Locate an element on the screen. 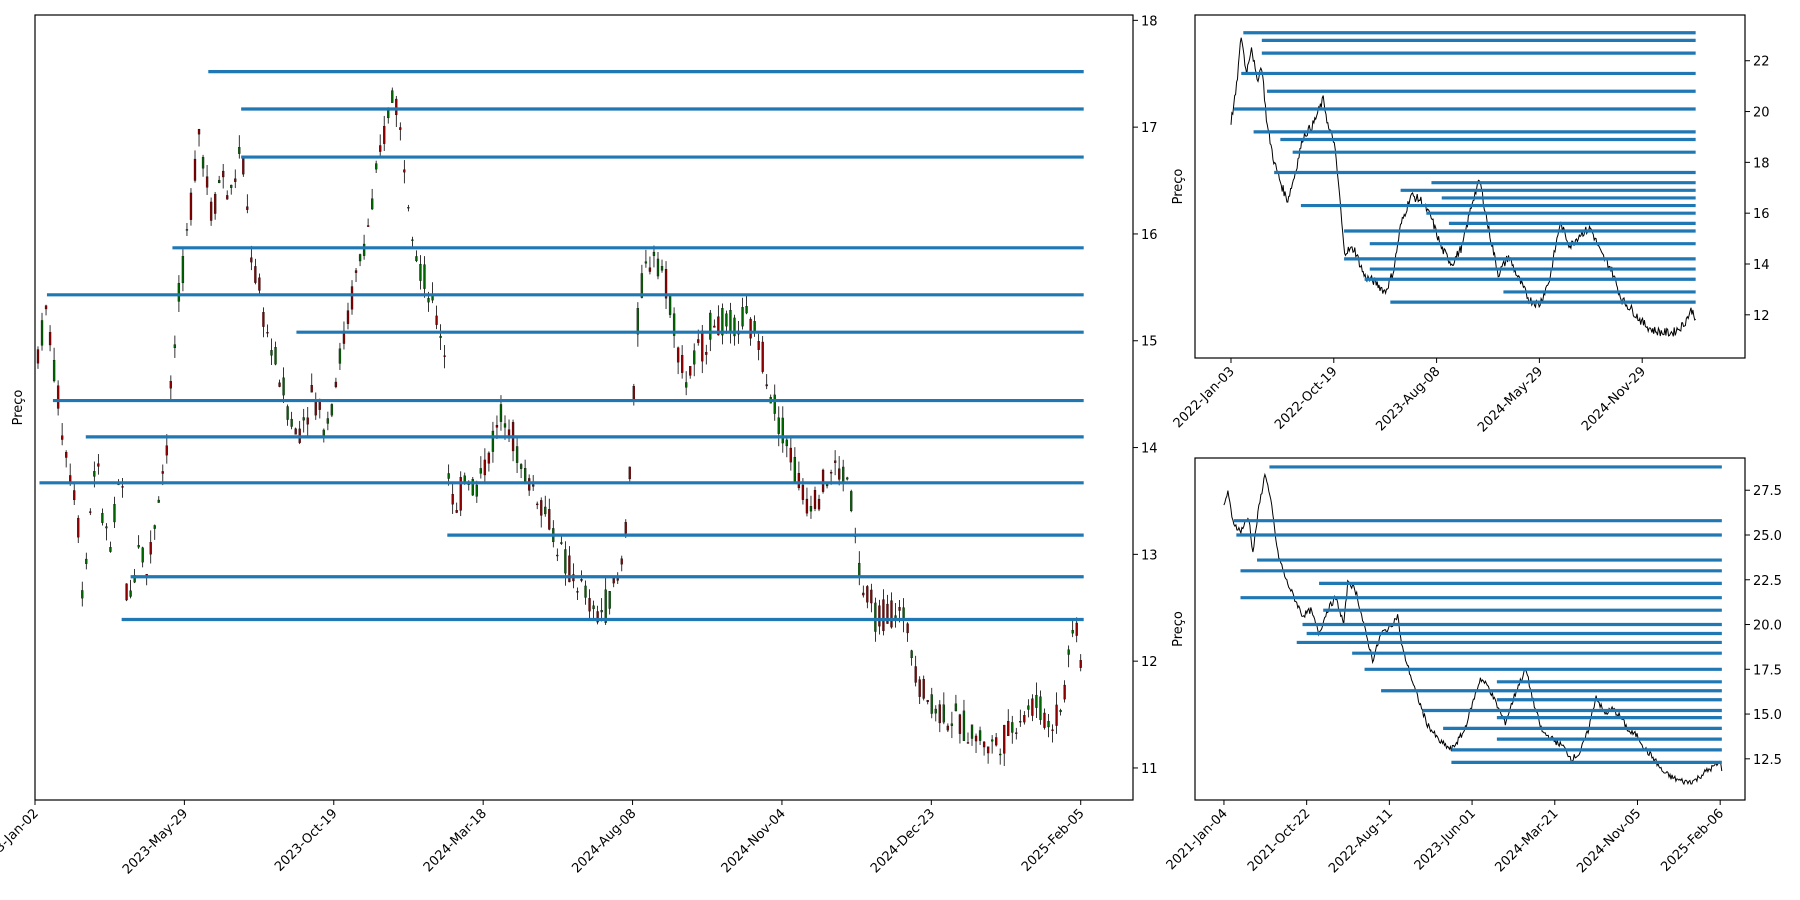 The image size is (1800, 900). x-tick-label: 2022-Oct-19 is located at coordinates (1306, 398).